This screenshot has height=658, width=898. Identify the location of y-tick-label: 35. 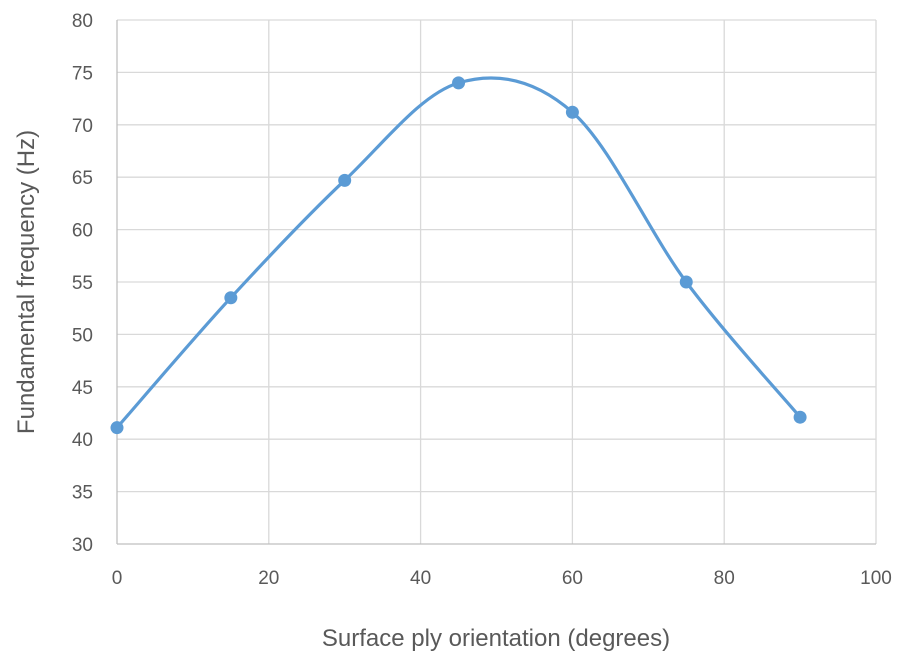
(82, 493).